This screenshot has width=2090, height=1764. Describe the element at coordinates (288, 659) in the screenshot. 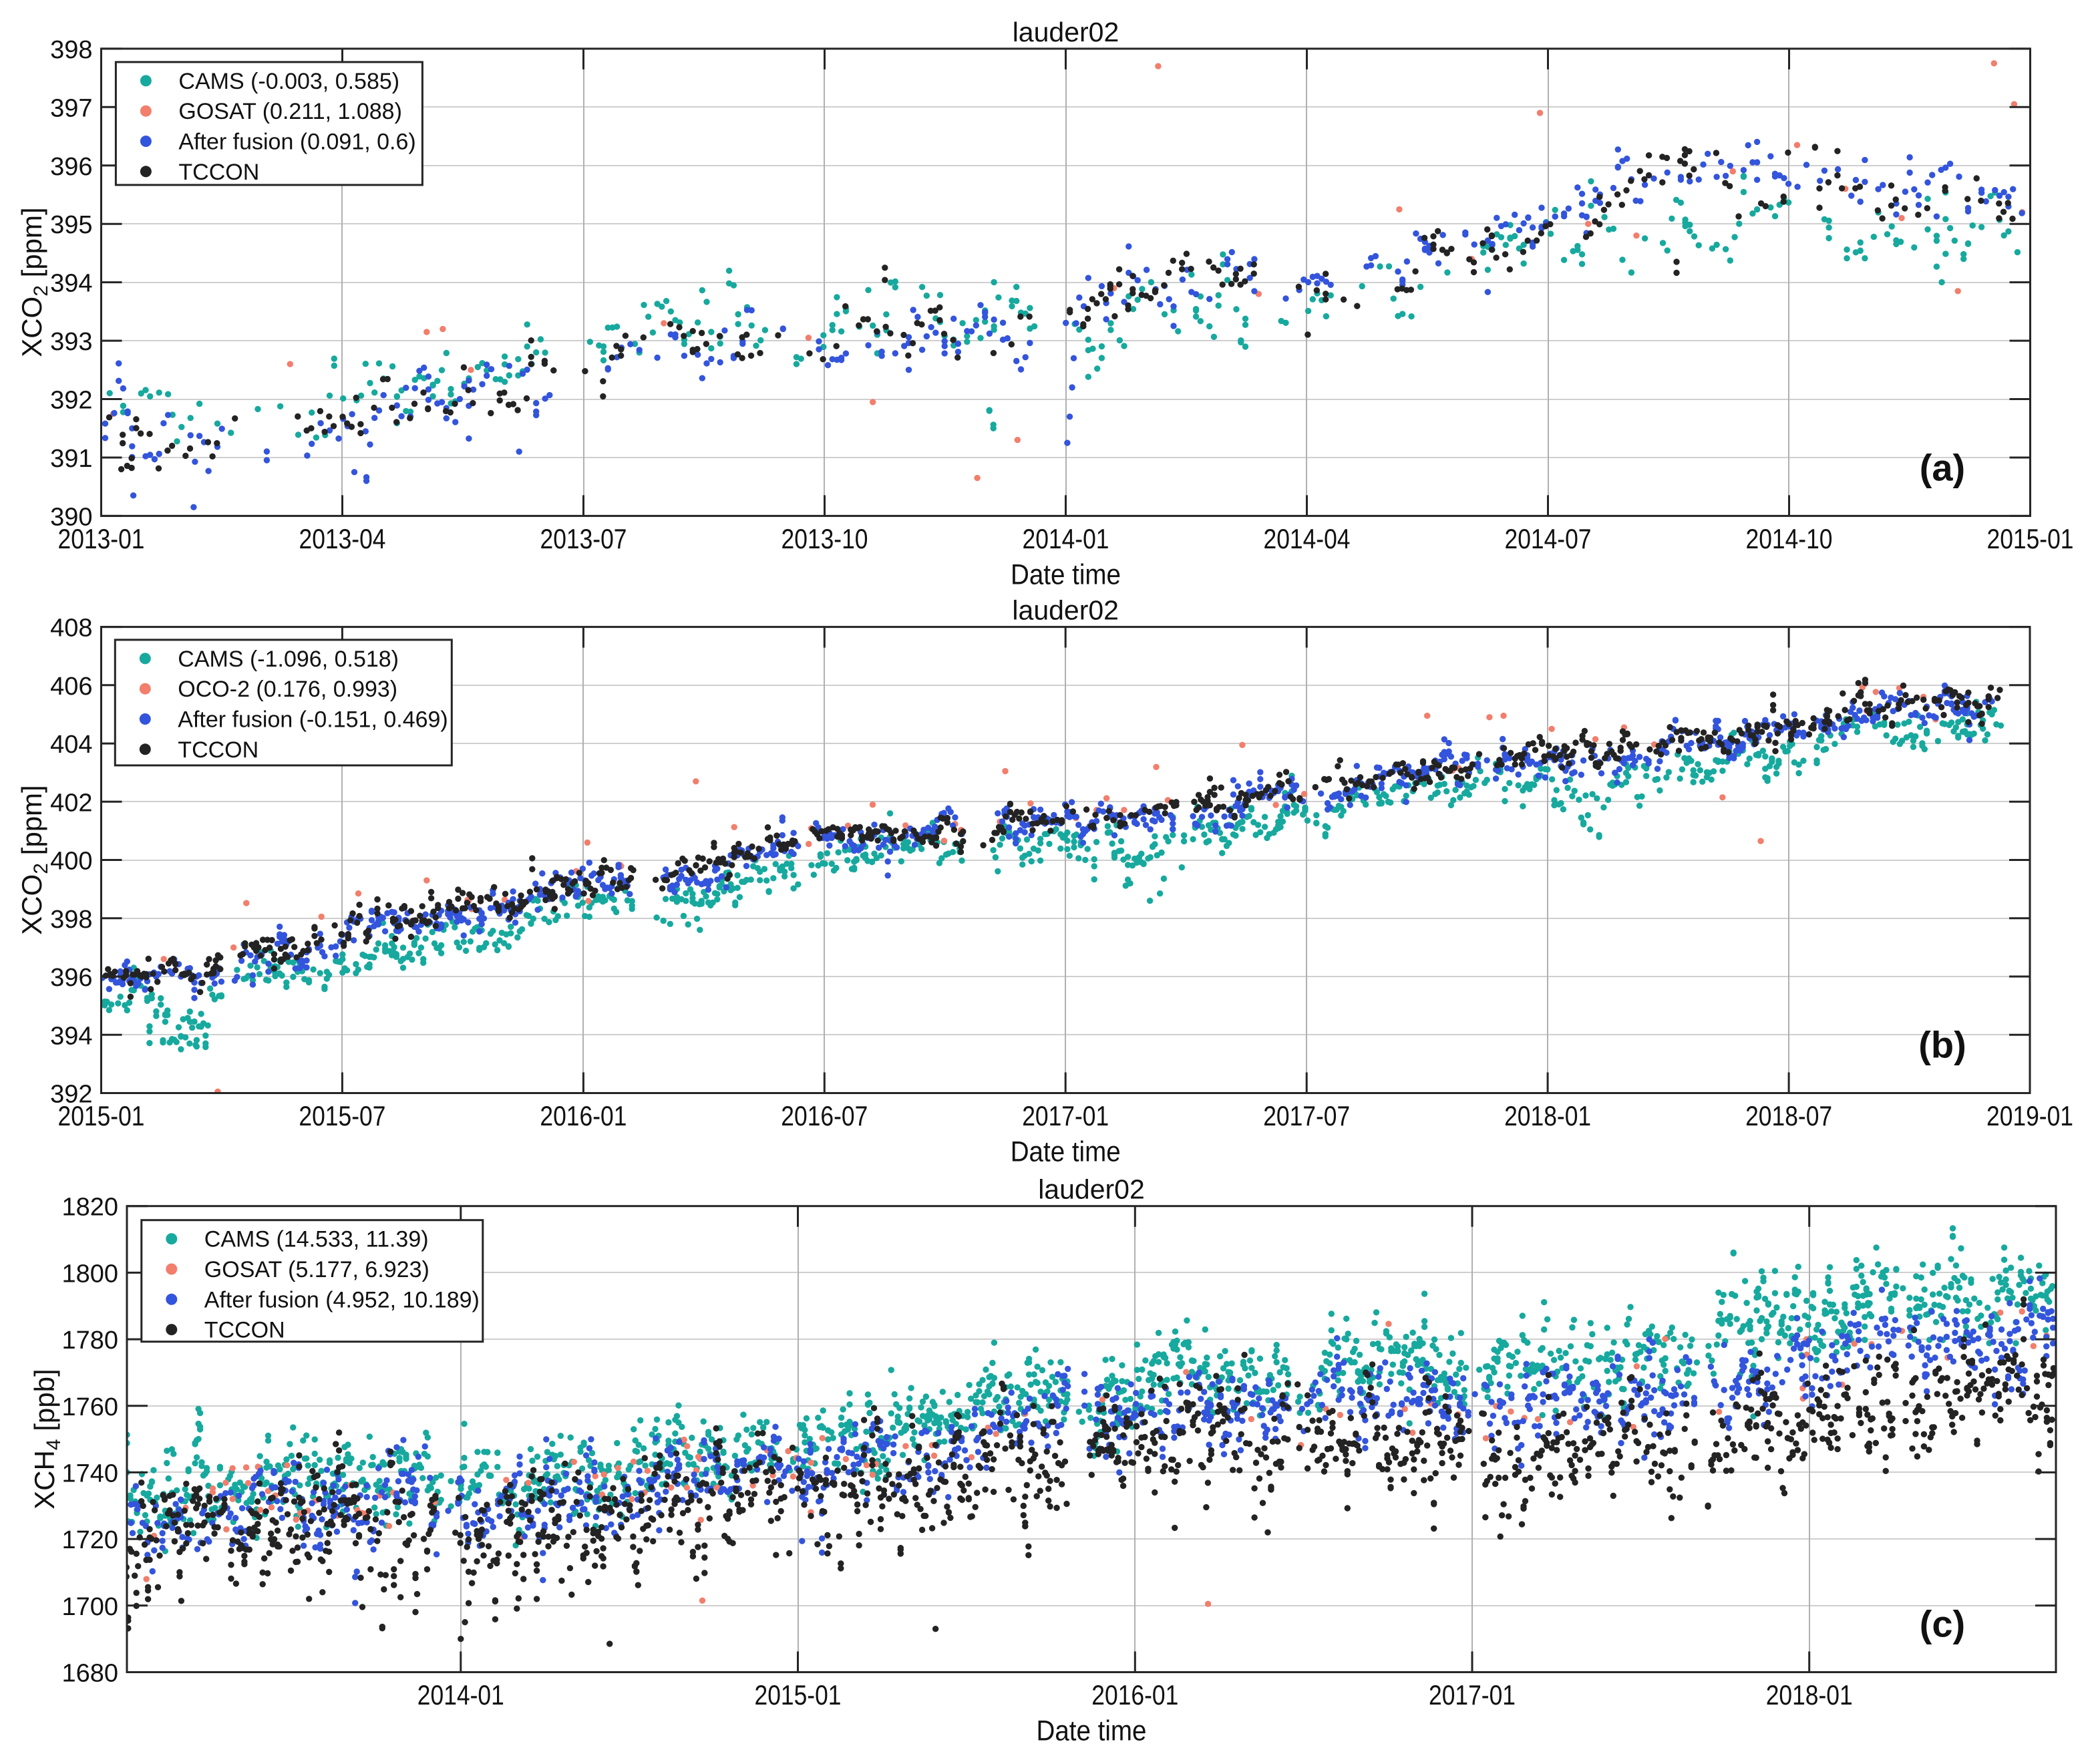

I see `svg-text: CAMS (-1.096, 0.518)` at that location.